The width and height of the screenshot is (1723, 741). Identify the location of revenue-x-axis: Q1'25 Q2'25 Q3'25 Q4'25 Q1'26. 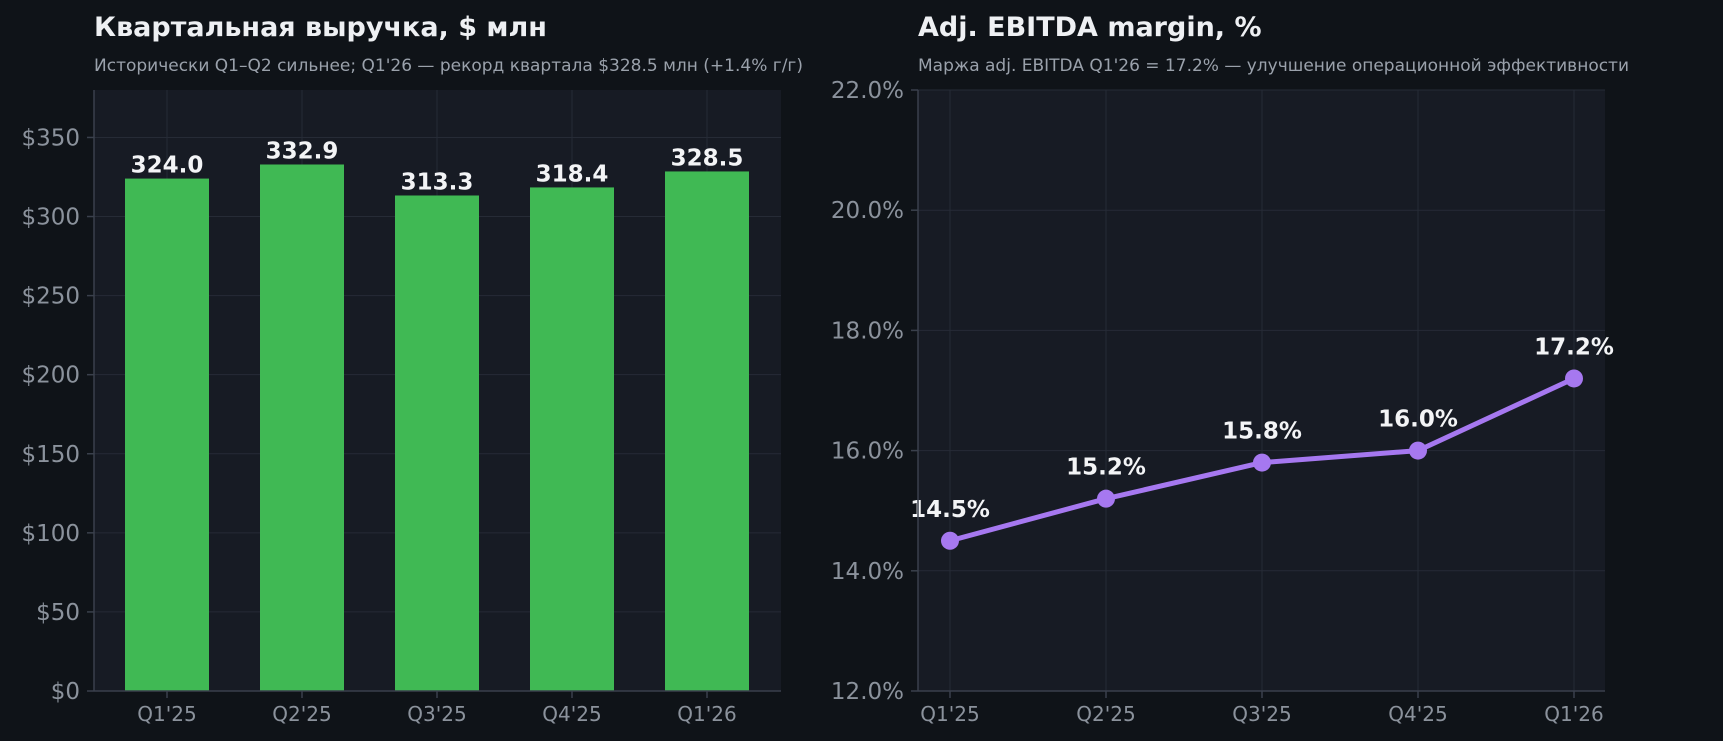
(437, 708).